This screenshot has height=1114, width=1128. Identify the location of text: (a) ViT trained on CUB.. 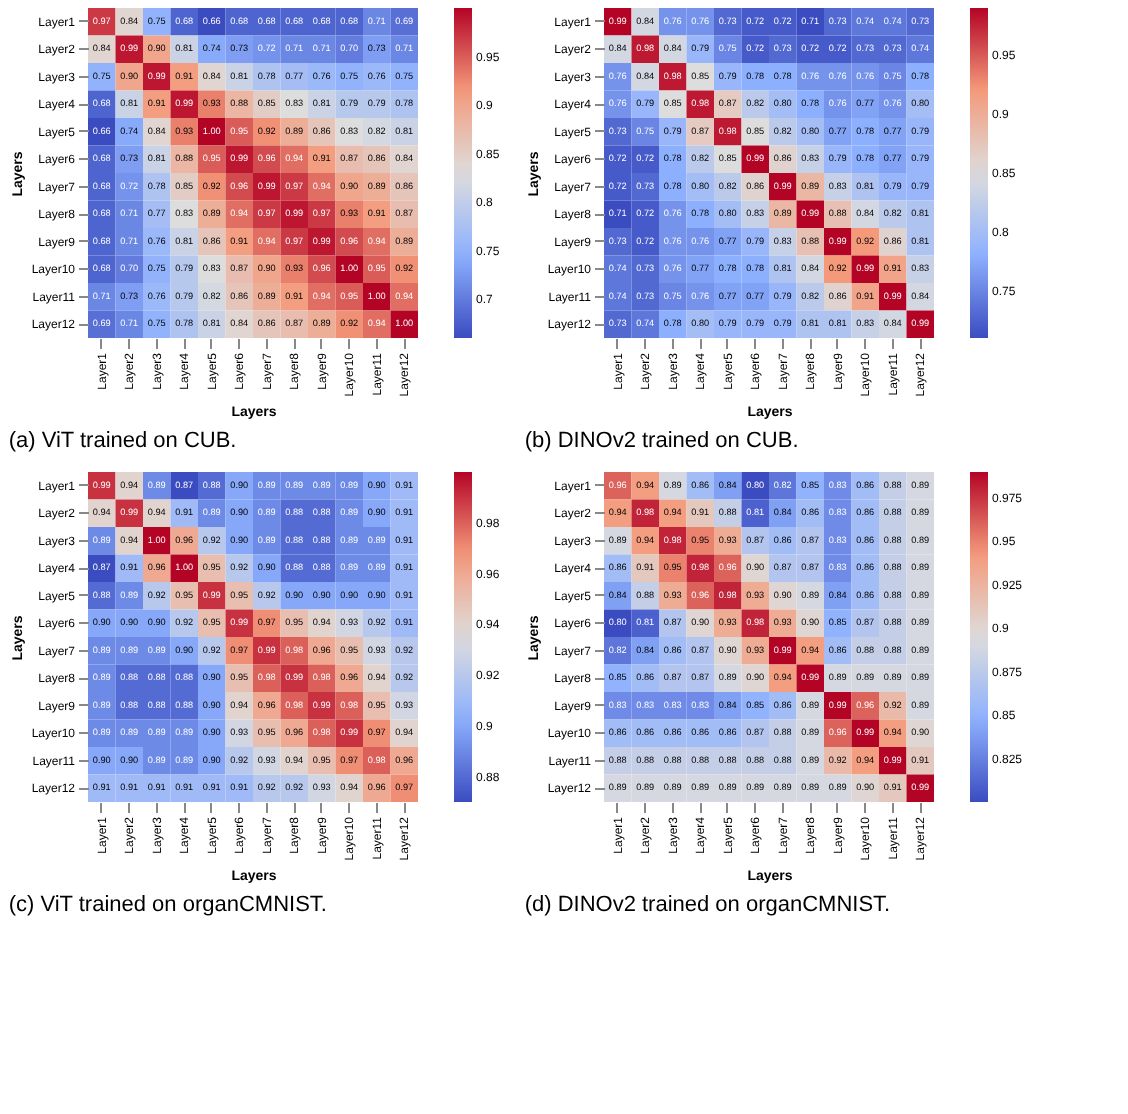
(122, 441).